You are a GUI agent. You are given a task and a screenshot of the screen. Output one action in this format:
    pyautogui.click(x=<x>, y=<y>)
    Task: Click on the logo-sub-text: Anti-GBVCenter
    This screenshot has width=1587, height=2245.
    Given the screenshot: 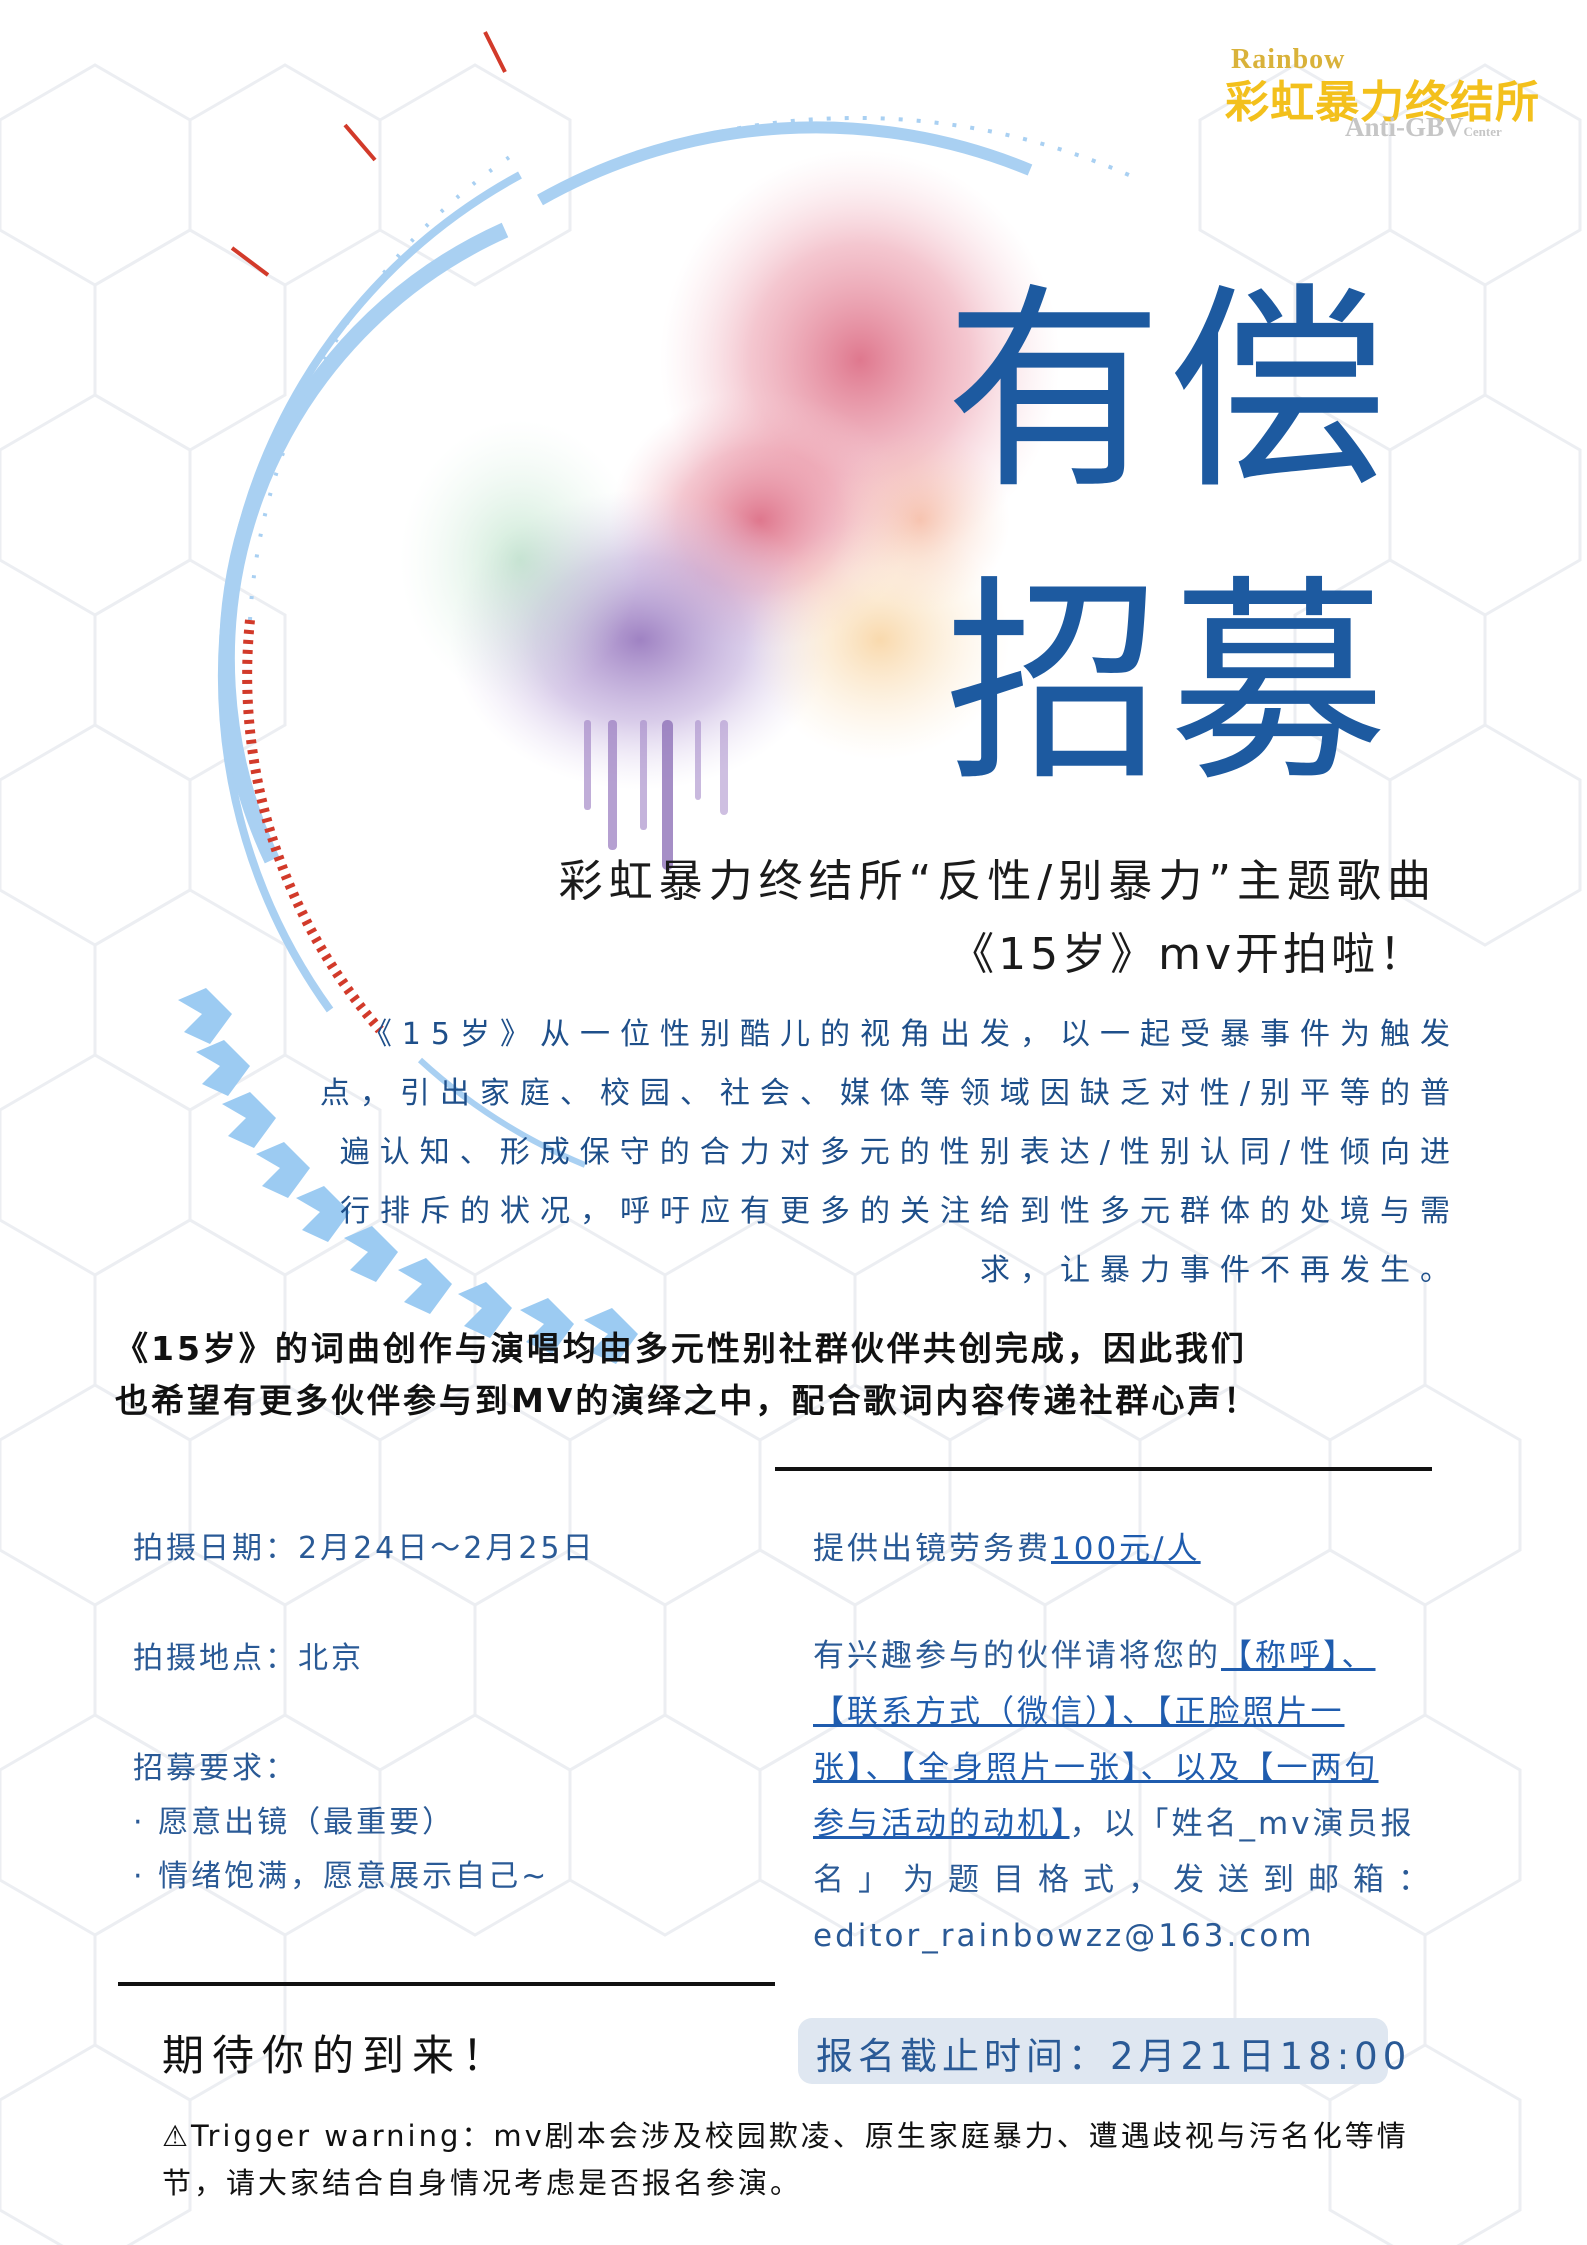 What is the action you would take?
    pyautogui.click(x=1423, y=127)
    